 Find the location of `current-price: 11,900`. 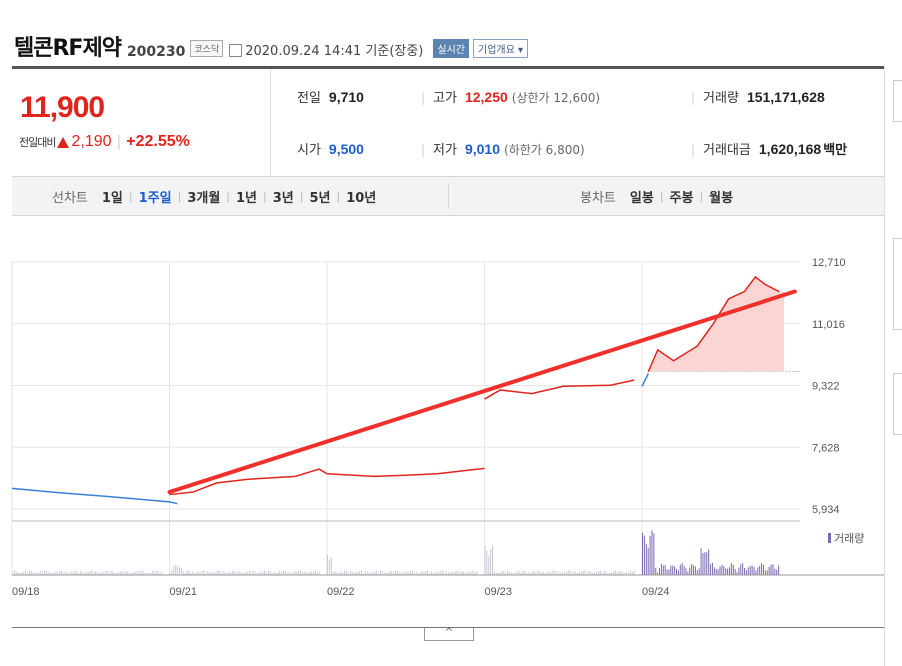

current-price: 11,900 is located at coordinates (62, 107).